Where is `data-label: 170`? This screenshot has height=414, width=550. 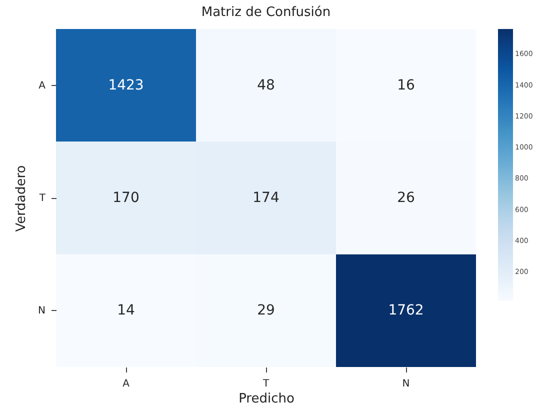 data-label: 170 is located at coordinates (126, 198).